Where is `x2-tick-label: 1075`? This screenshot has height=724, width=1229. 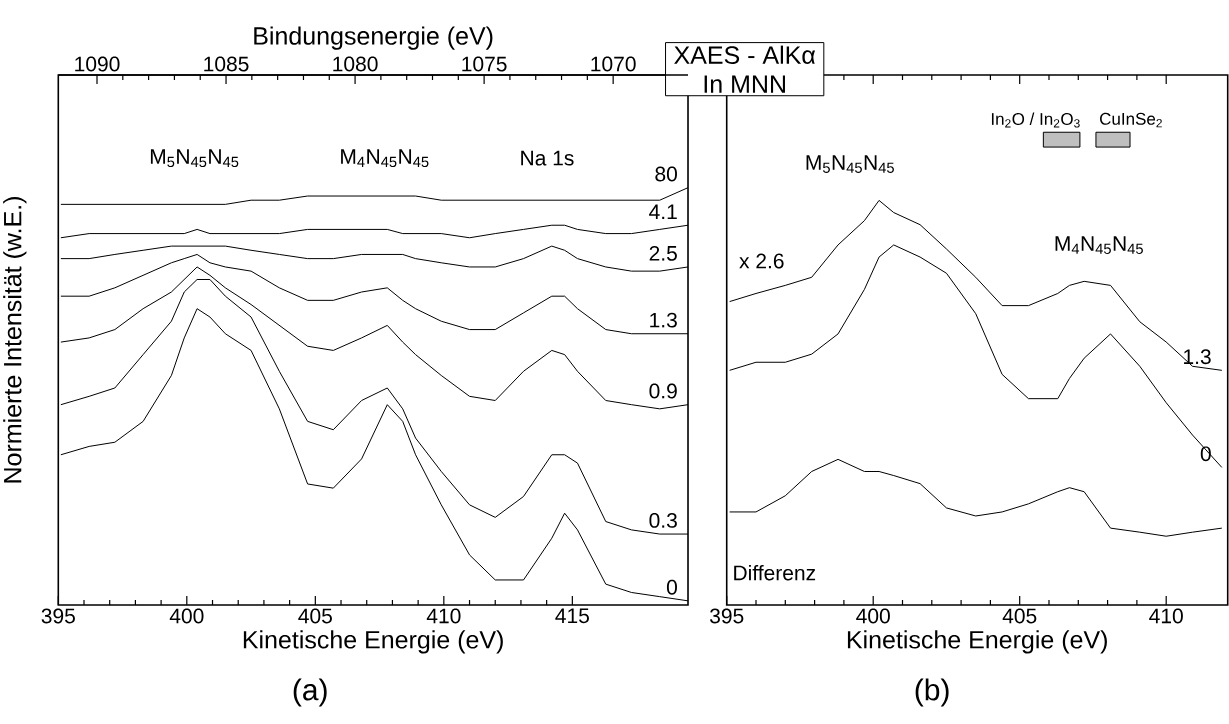 x2-tick-label: 1075 is located at coordinates (484, 64).